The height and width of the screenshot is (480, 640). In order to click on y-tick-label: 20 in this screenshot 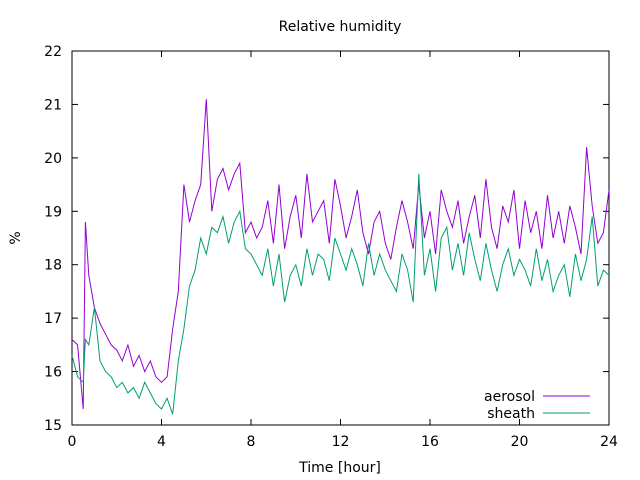, I will do `click(53, 159)`.